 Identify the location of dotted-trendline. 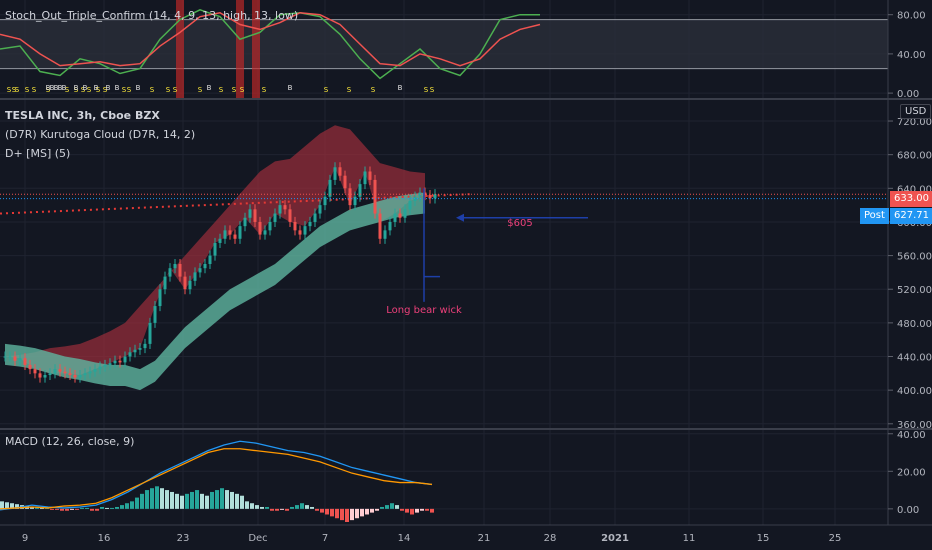
(235, 204).